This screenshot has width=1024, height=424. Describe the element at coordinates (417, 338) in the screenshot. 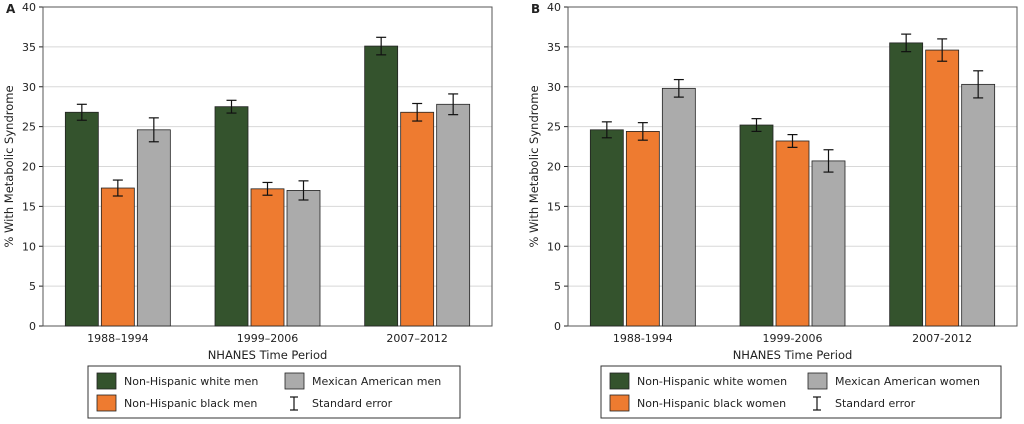

I see `x-tick-label: 2007–2012` at that location.